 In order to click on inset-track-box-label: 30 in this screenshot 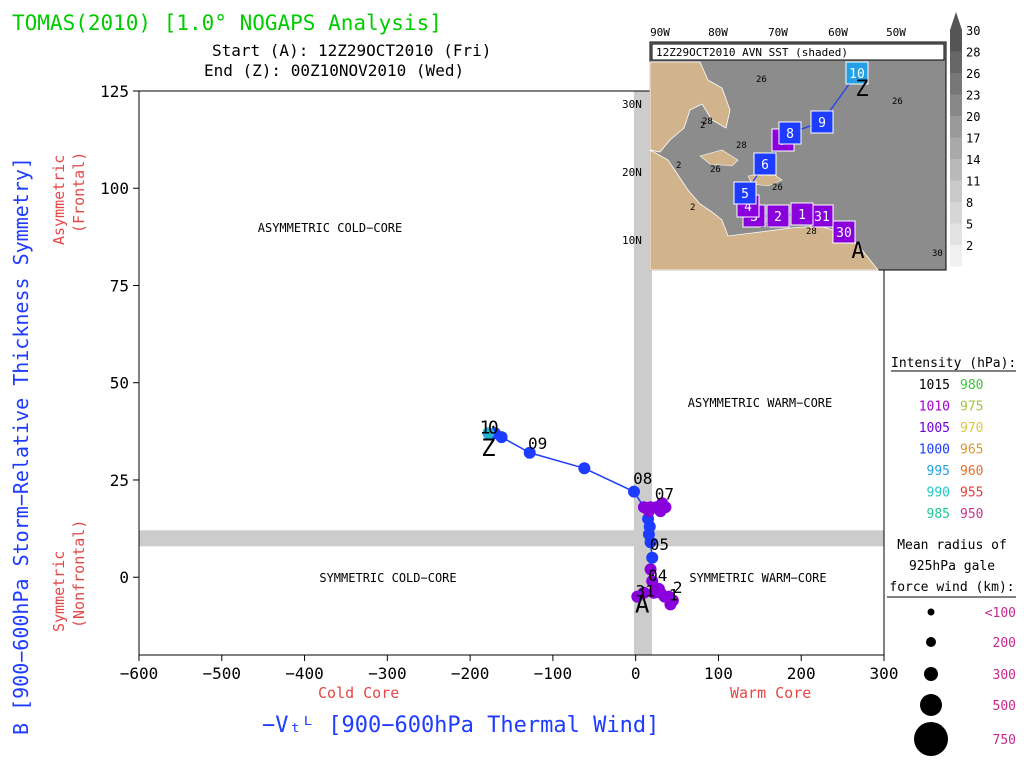, I will do `click(844, 233)`.